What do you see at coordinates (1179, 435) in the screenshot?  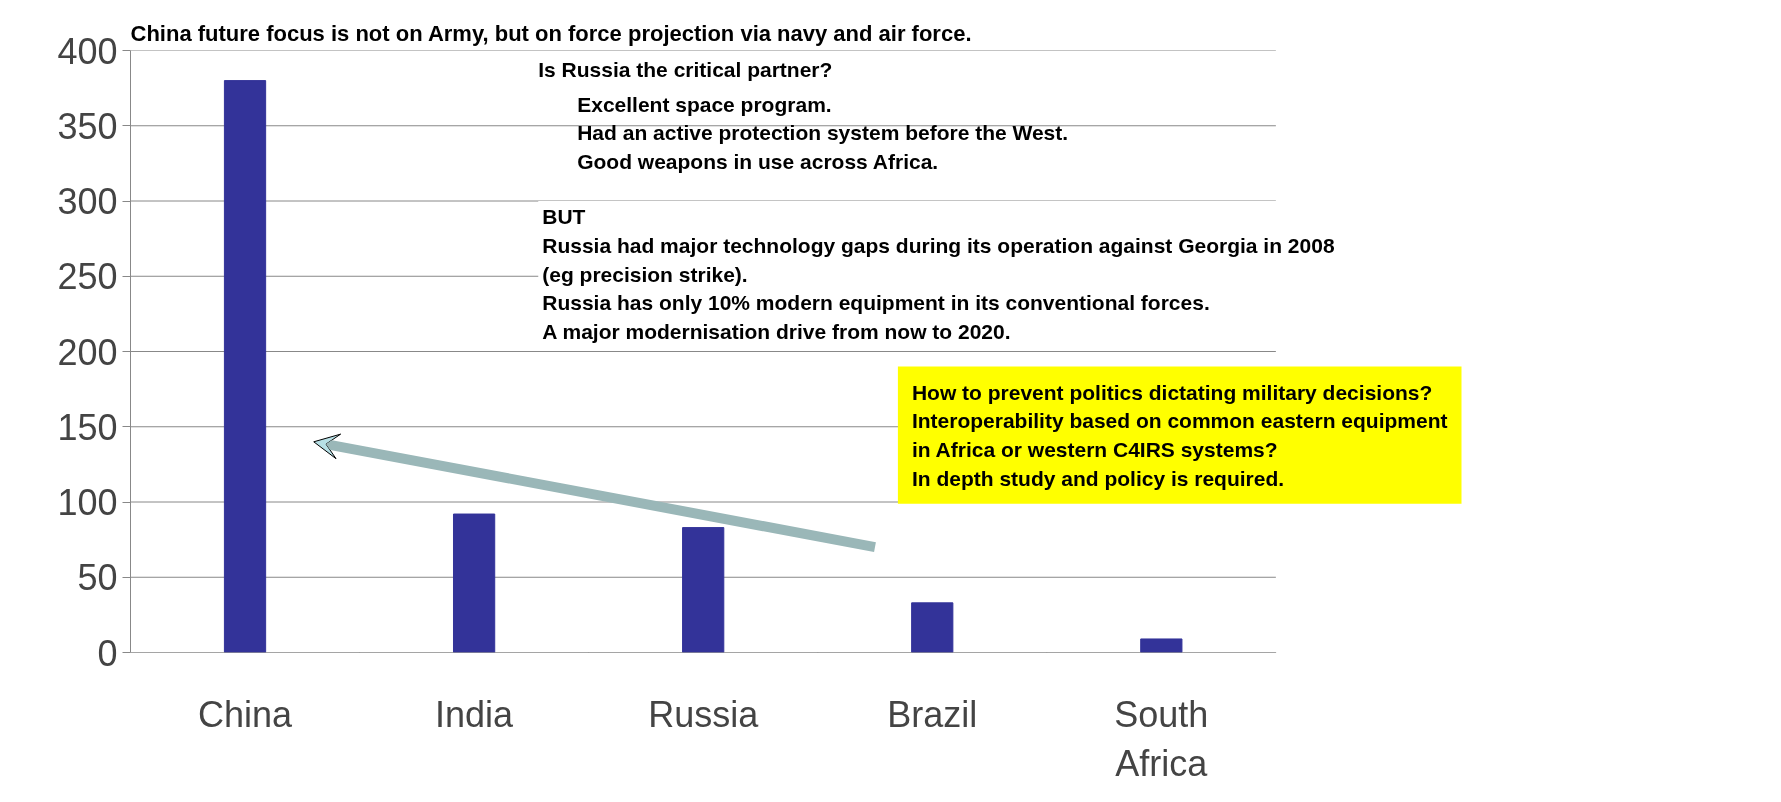 I see `annotation: How to prevent politics dictating military decisions? Interoperability based on common eastern equipment in Africa or western C4IRS systems? In depth study and policy is required.` at bounding box center [1179, 435].